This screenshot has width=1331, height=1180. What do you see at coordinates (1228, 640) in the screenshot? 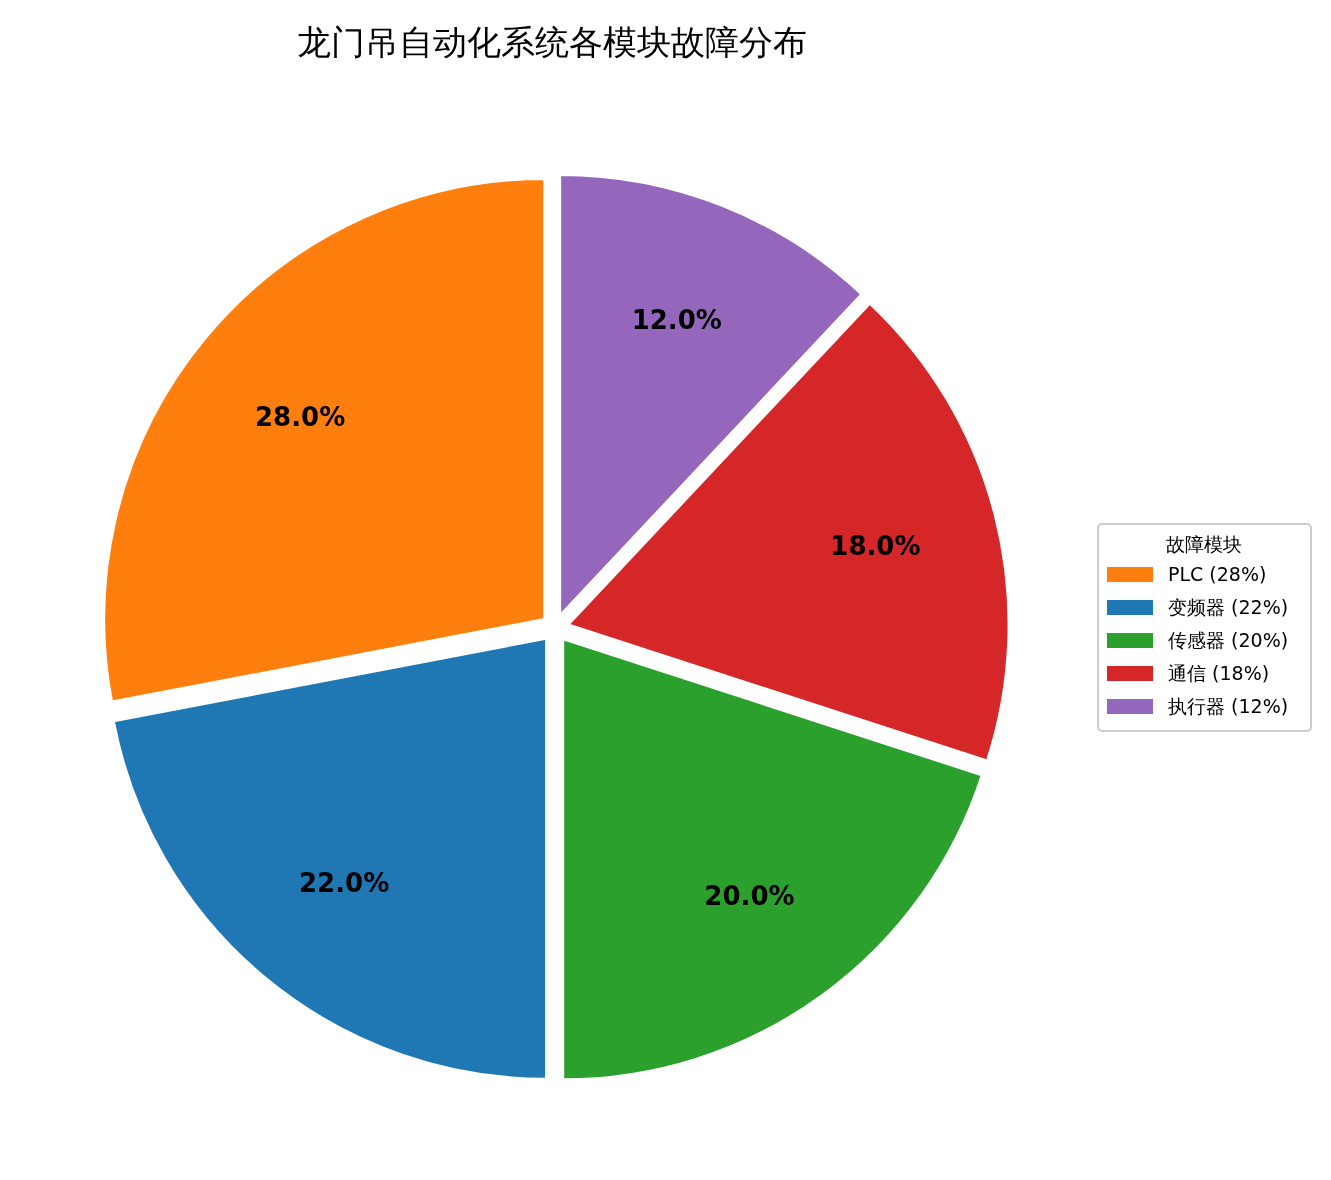
I see `legend-label: 传感器 (20%)` at bounding box center [1228, 640].